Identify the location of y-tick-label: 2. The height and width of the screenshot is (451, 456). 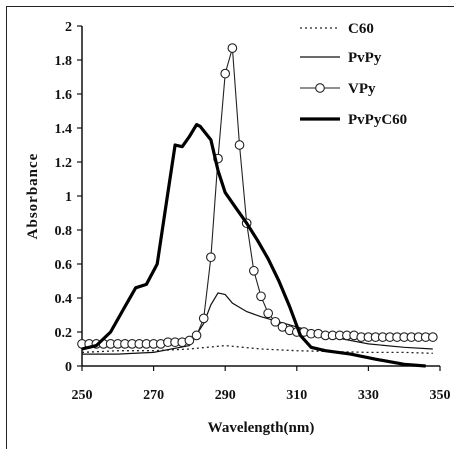
(68, 27).